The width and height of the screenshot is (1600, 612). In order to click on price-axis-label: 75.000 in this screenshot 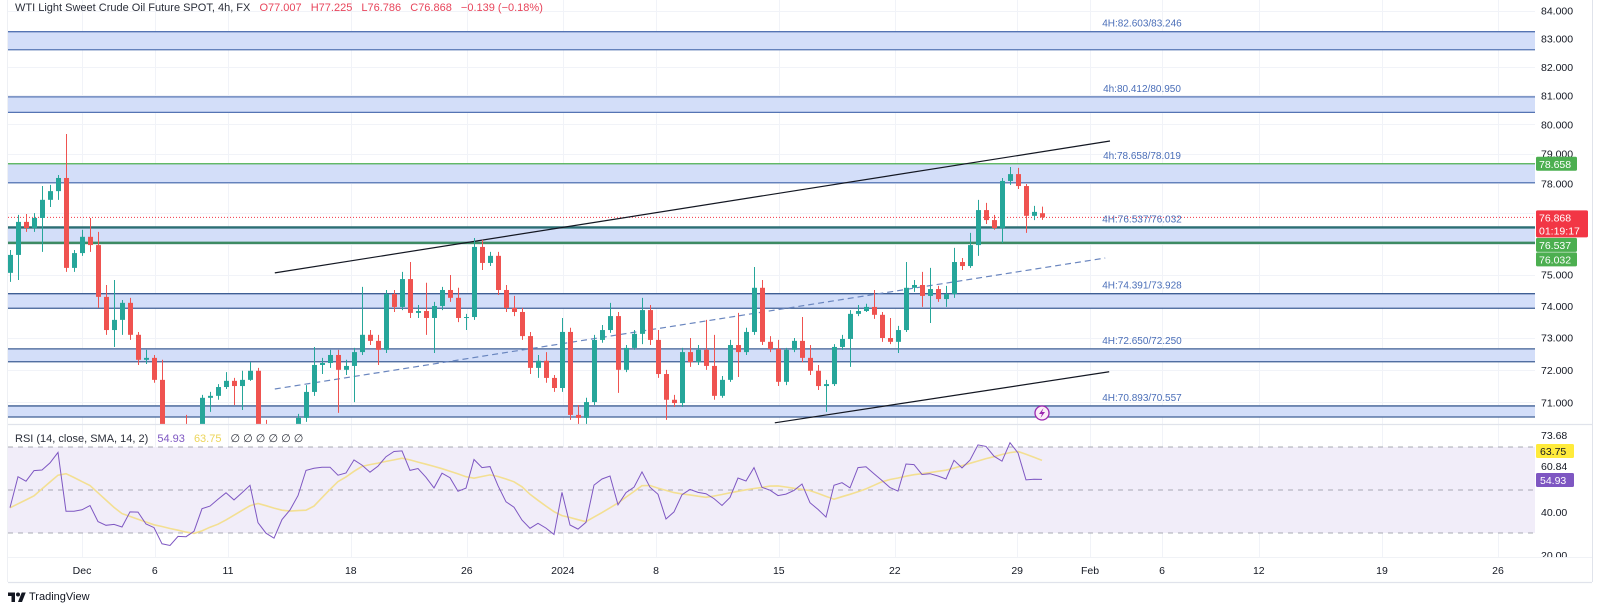, I will do `click(1557, 276)`.